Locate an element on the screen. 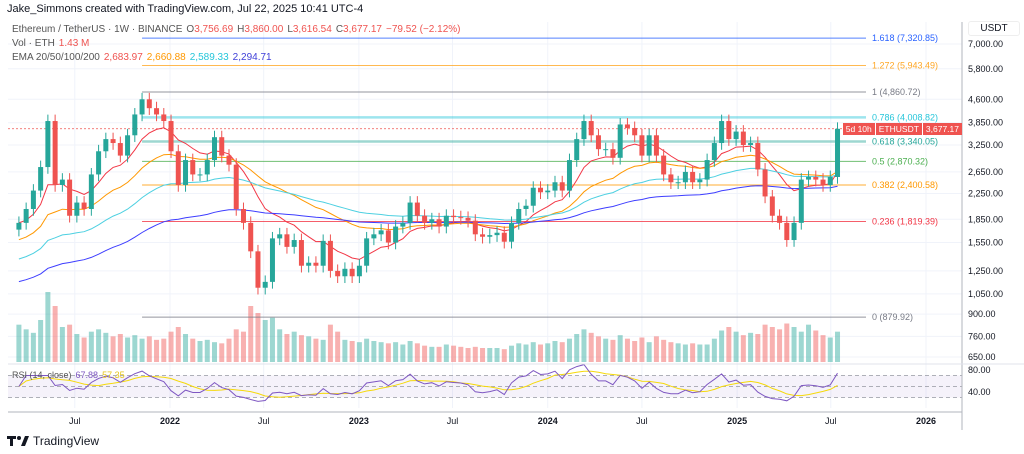 This screenshot has height=454, width=1024. rsi-legend: RSI (14, close) 67.88 57.35 is located at coordinates (70, 375).